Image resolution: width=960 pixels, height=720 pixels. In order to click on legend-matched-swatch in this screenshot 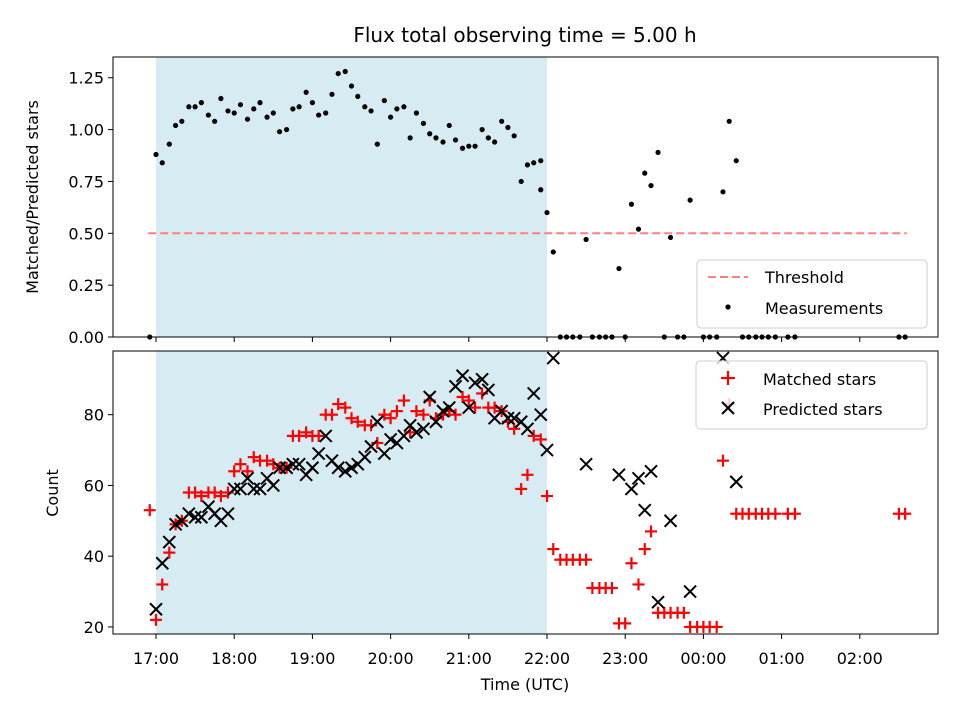, I will do `click(728, 378)`.